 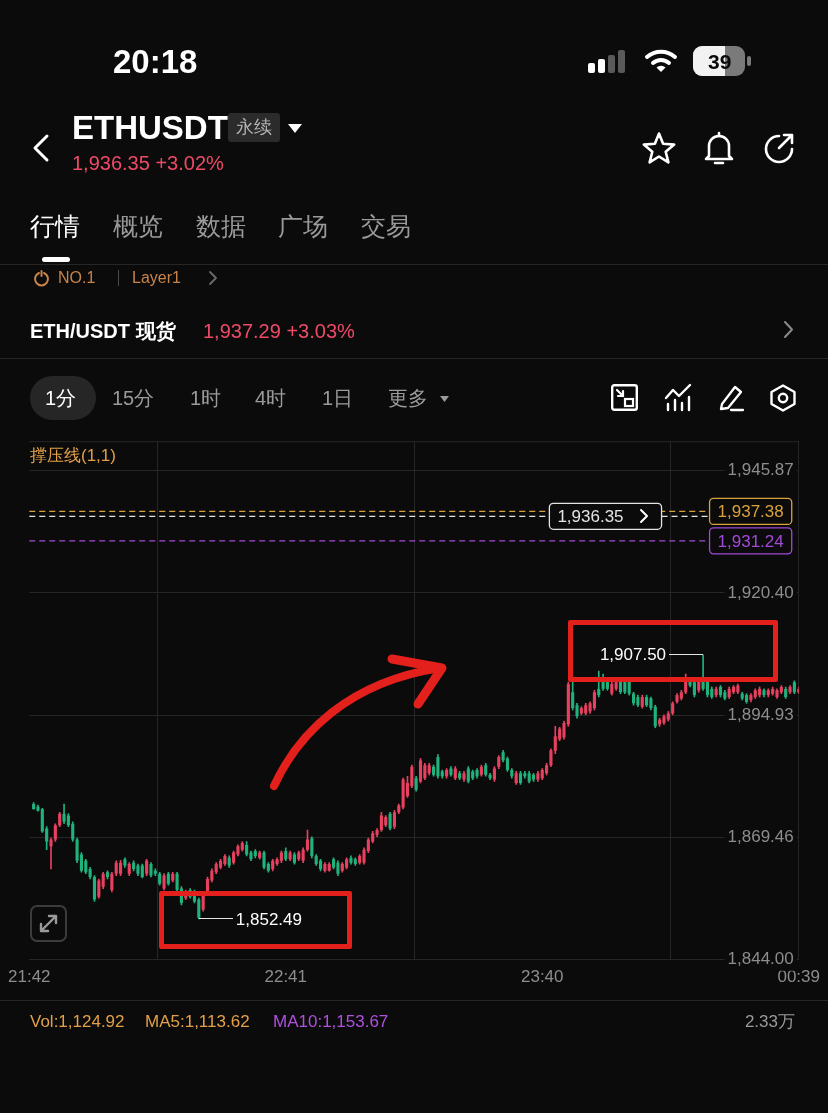 I want to click on text: MA10:1,153.67, so click(x=331, y=1021).